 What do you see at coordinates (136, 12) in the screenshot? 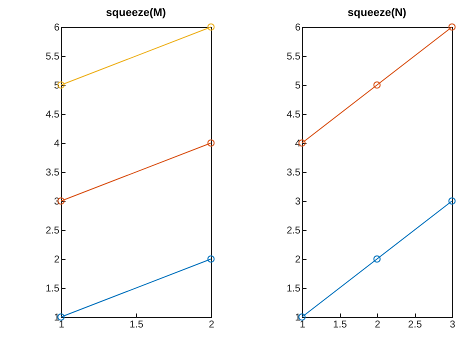
I see `chart-title: squeeze(M)` at bounding box center [136, 12].